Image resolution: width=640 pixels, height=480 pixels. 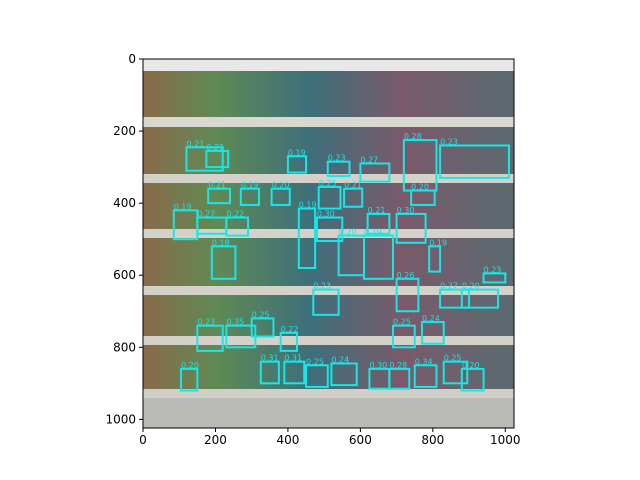 I want to click on x-tick-label: 800, so click(x=432, y=440).